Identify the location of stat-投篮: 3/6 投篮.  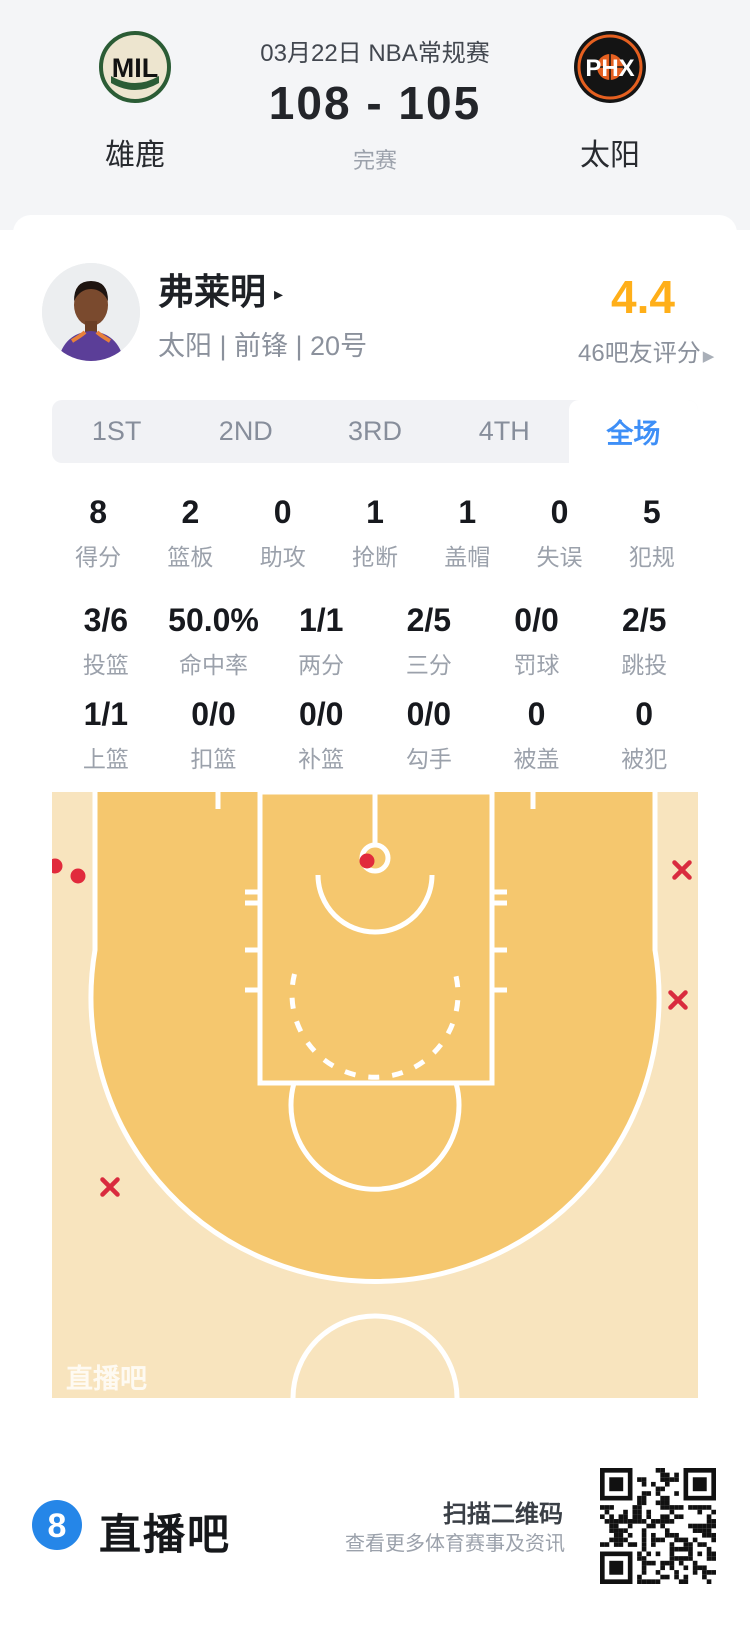
(106, 640).